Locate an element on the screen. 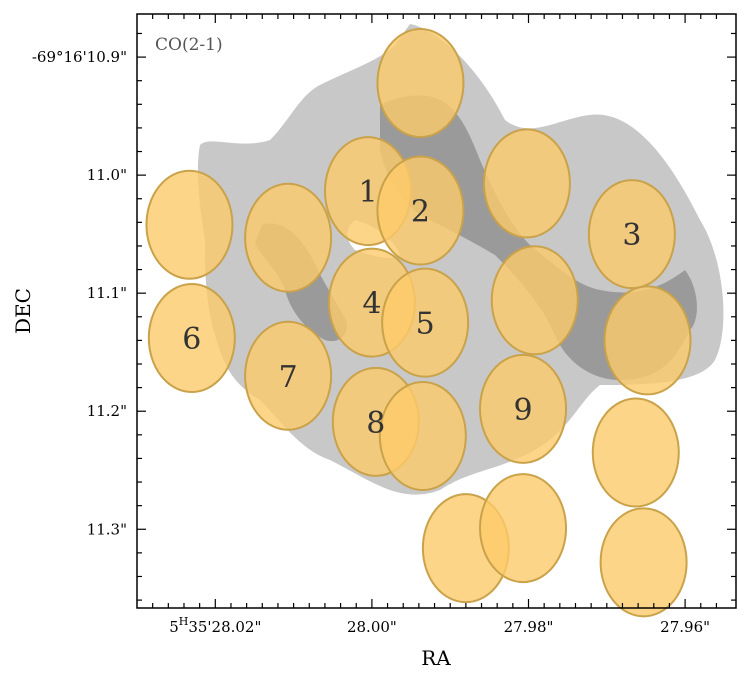 The image size is (747, 681). y-tick-label: 11.3" is located at coordinates (107, 529).